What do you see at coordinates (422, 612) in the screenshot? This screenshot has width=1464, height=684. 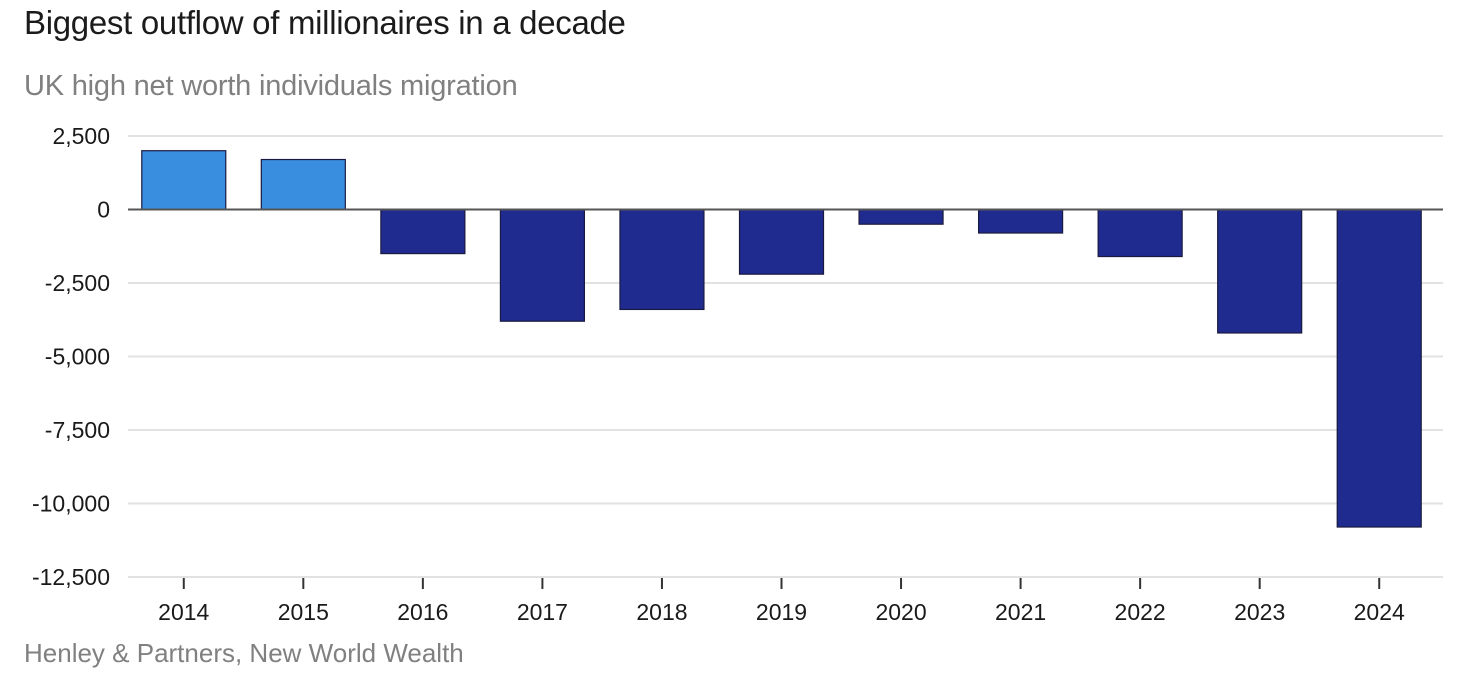 I see `x-tick-label: 2016` at bounding box center [422, 612].